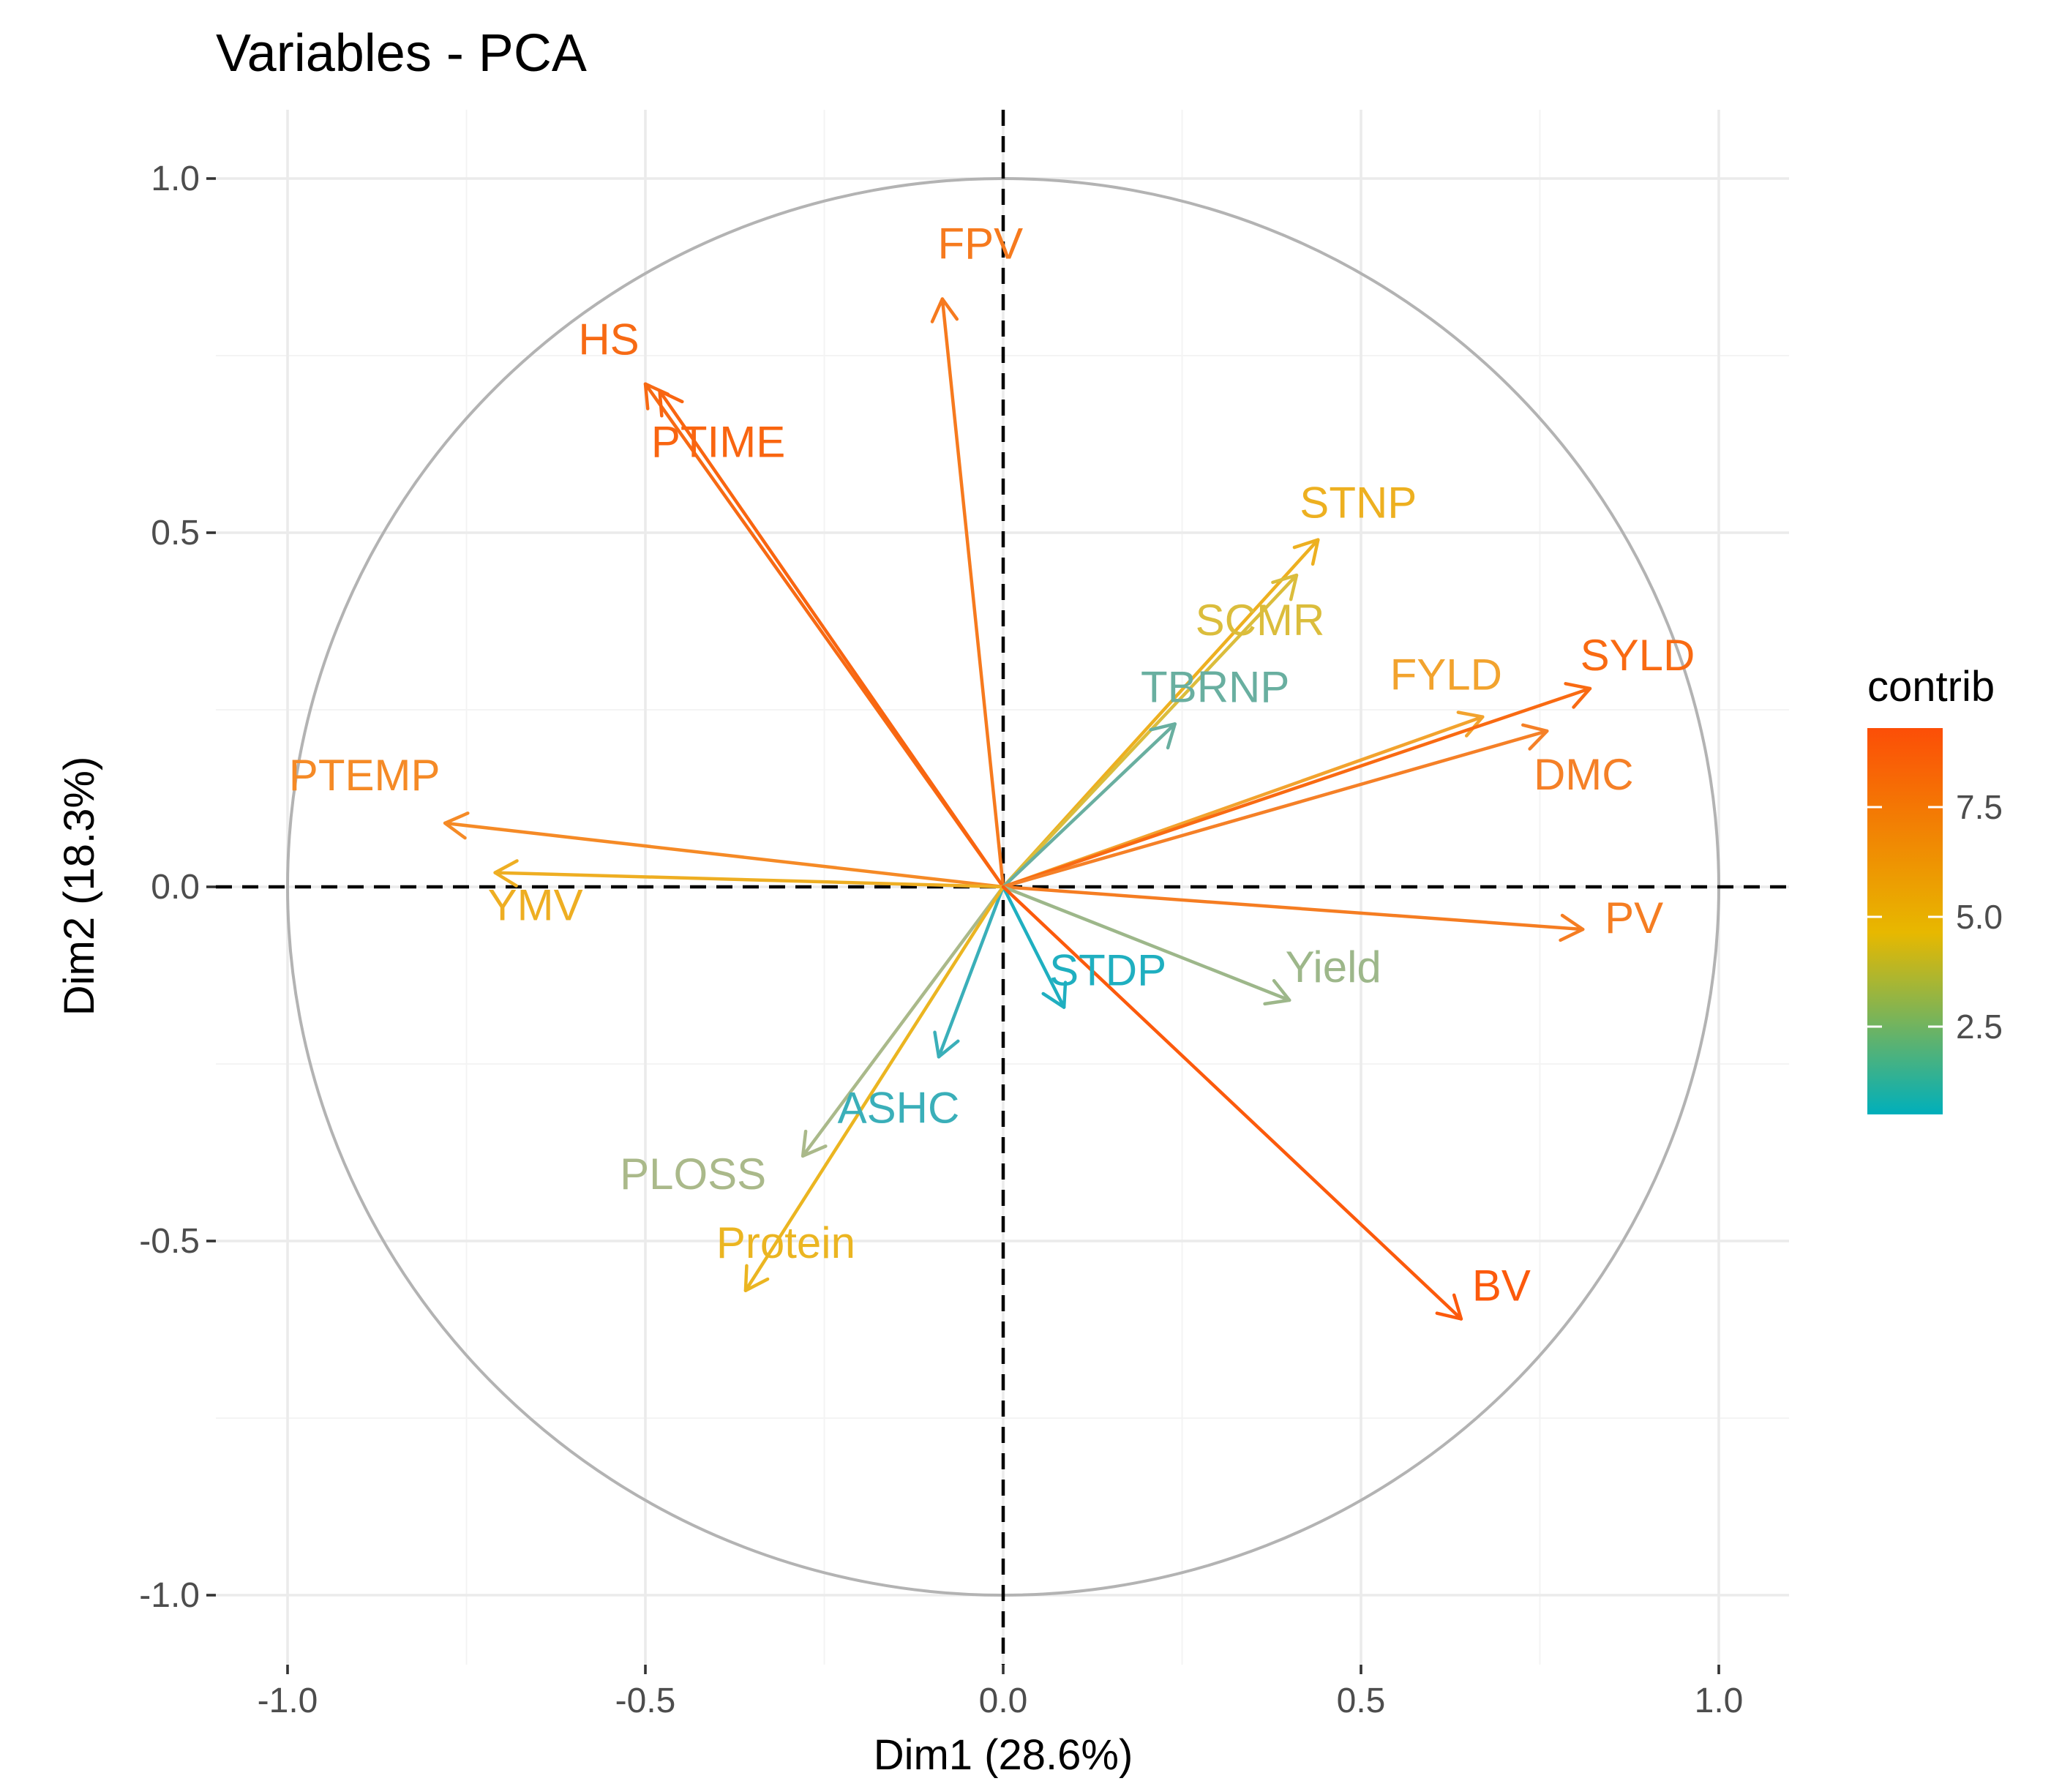  I want to click on variable-label-ploss: PLOSS, so click(693, 1174).